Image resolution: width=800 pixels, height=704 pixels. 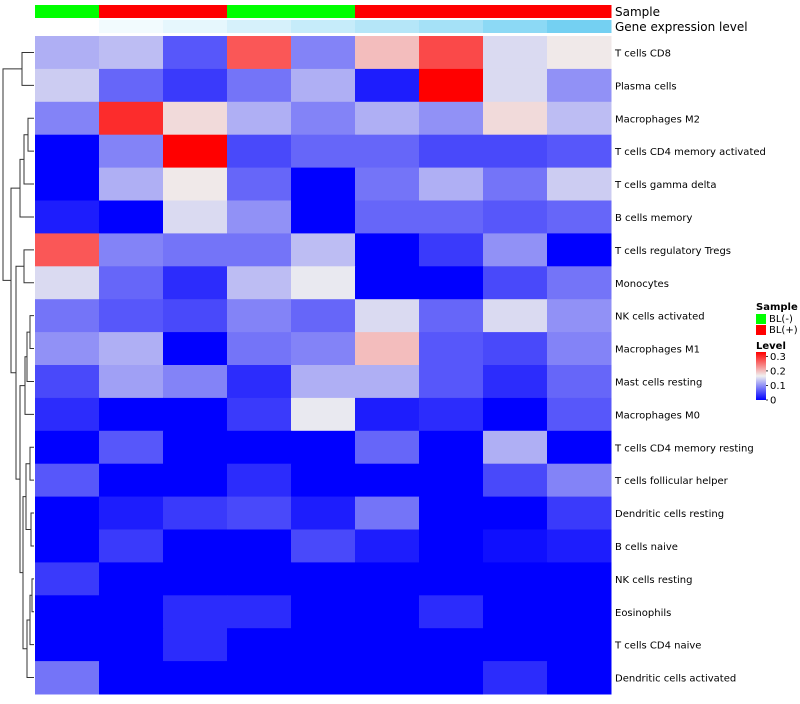 What do you see at coordinates (646, 547) in the screenshot?
I see `row-label: B cells naive` at bounding box center [646, 547].